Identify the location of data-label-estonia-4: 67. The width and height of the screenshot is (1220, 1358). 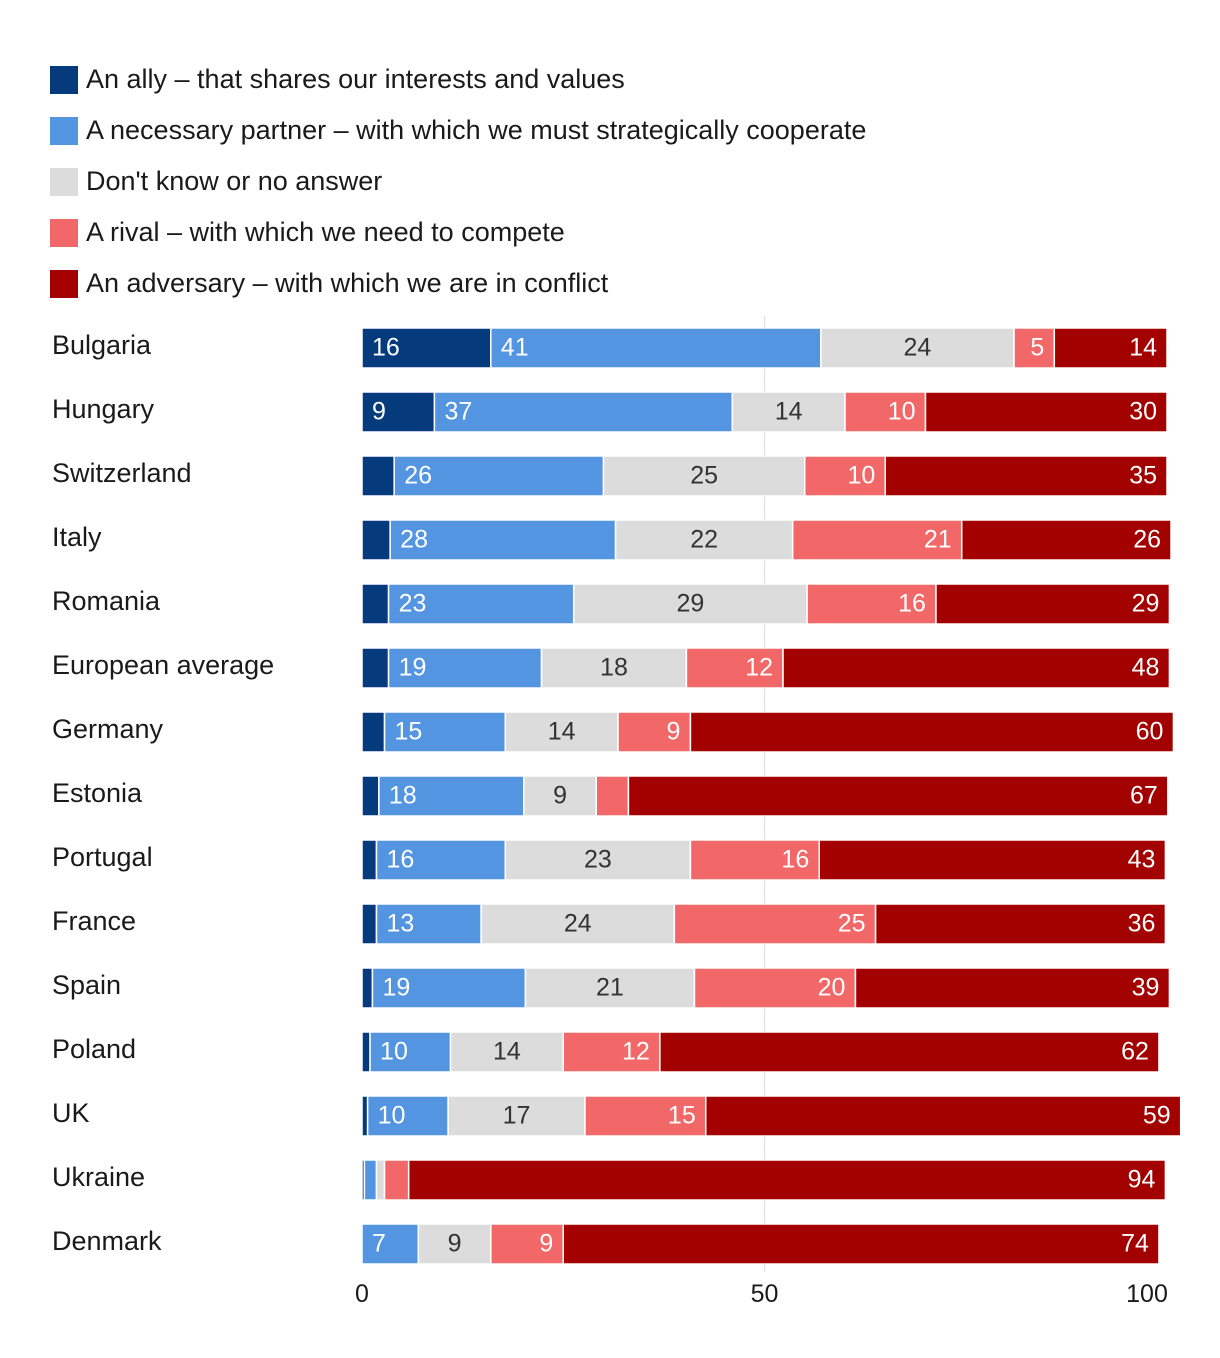
(1144, 796).